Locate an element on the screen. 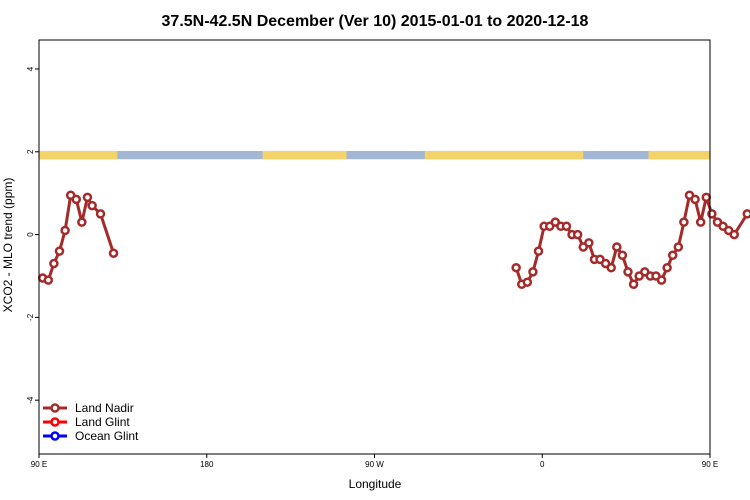 This screenshot has height=500, width=750. y-tick-label-2: 0 is located at coordinates (30, 234).